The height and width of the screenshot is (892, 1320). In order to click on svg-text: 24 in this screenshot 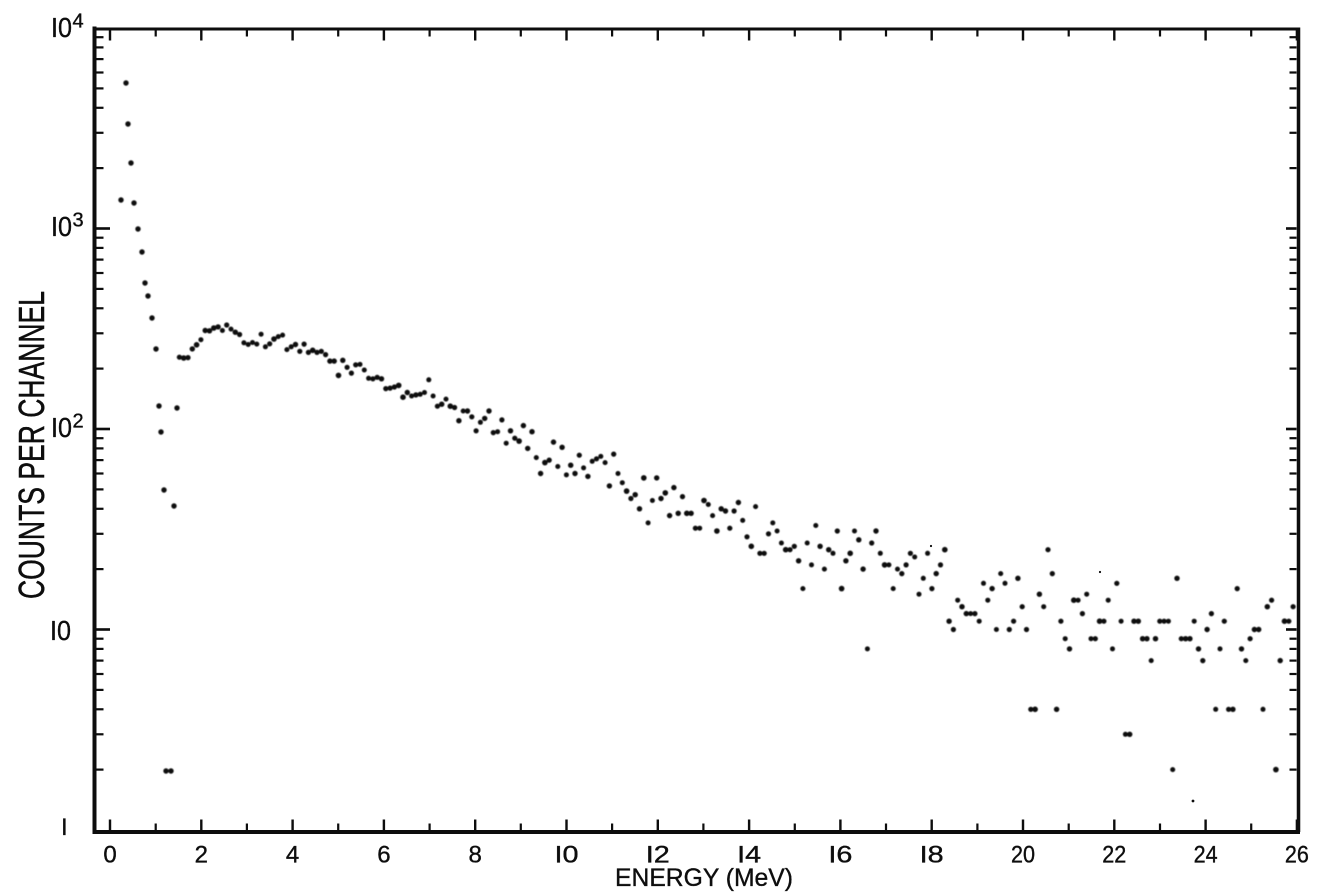, I will do `click(1206, 855)`.